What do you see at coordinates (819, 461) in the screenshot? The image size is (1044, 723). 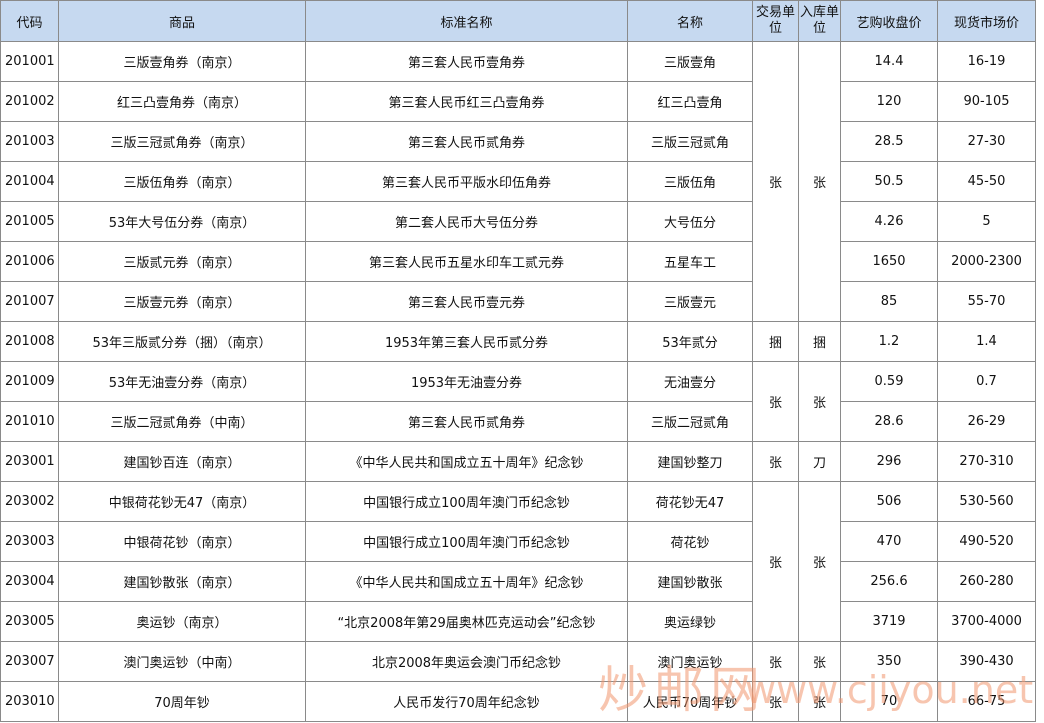 I see `storage-unit-cell: 刀` at bounding box center [819, 461].